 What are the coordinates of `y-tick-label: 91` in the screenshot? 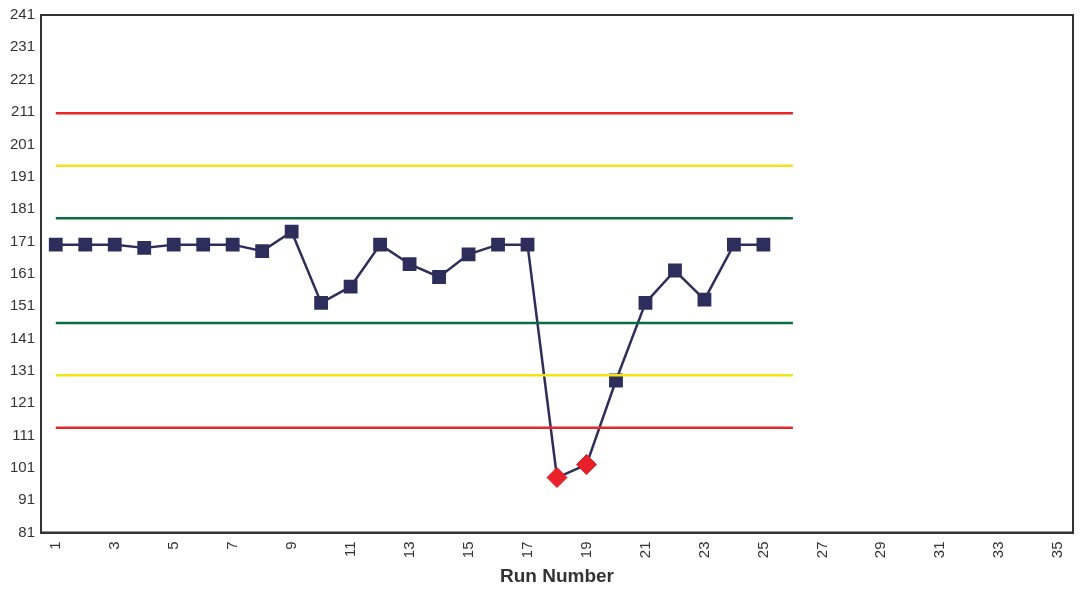 It's located at (27, 499).